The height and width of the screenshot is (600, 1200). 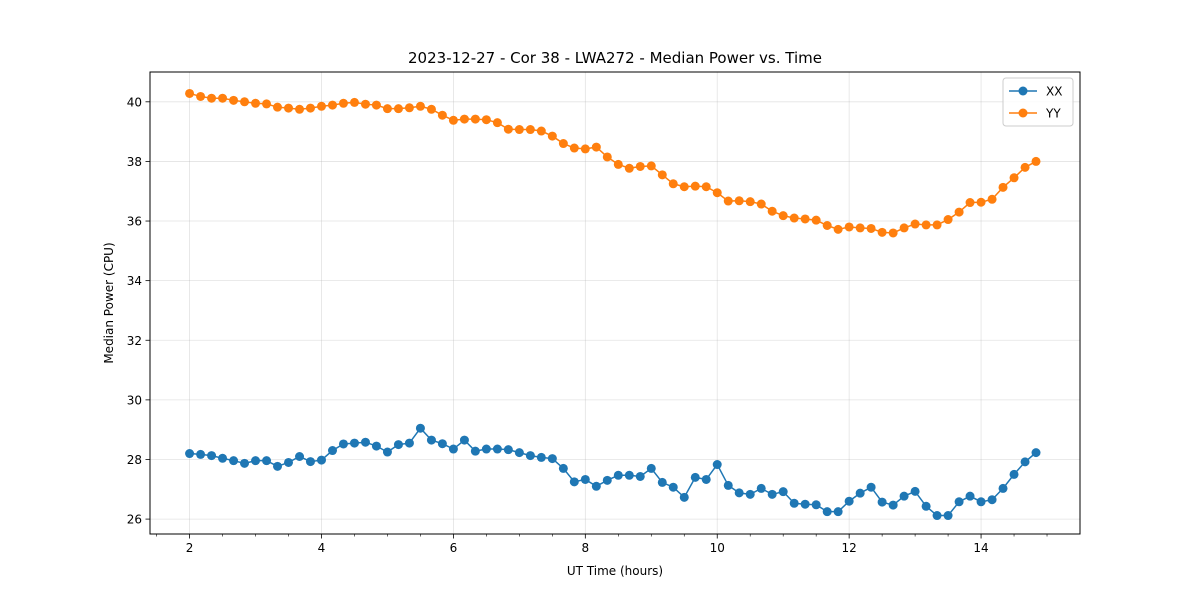 What do you see at coordinates (134, 102) in the screenshot?
I see `y-tick-label: 40` at bounding box center [134, 102].